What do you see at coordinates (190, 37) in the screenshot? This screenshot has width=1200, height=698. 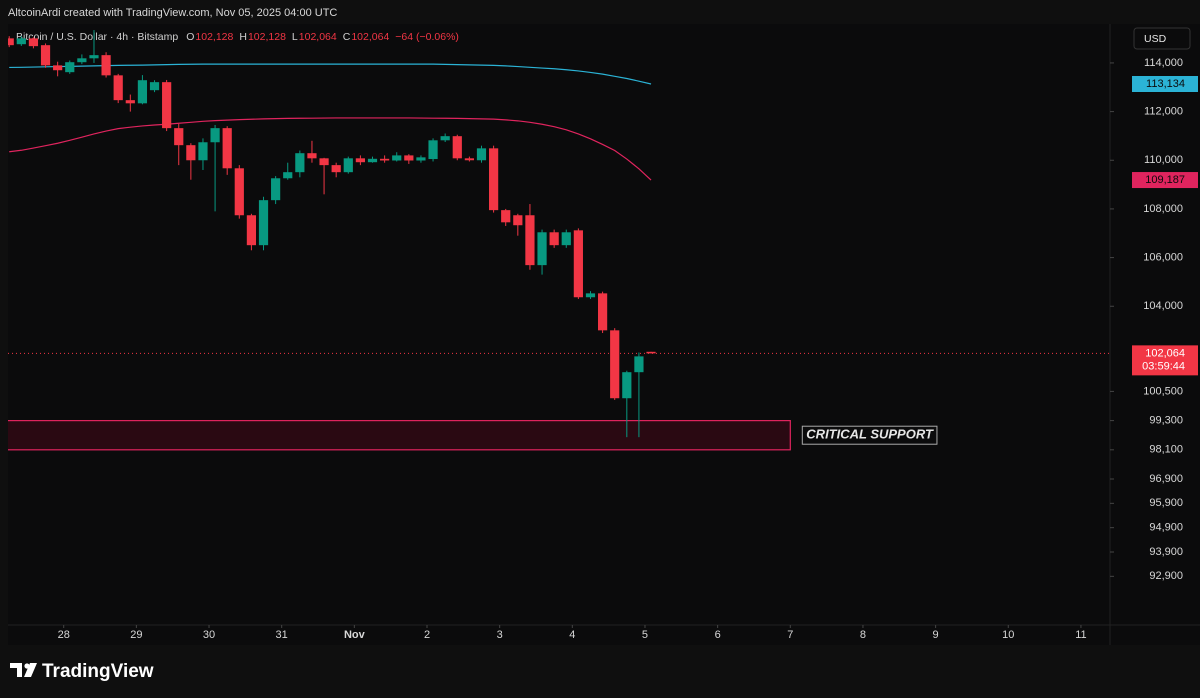 I see `legend-key: O` at bounding box center [190, 37].